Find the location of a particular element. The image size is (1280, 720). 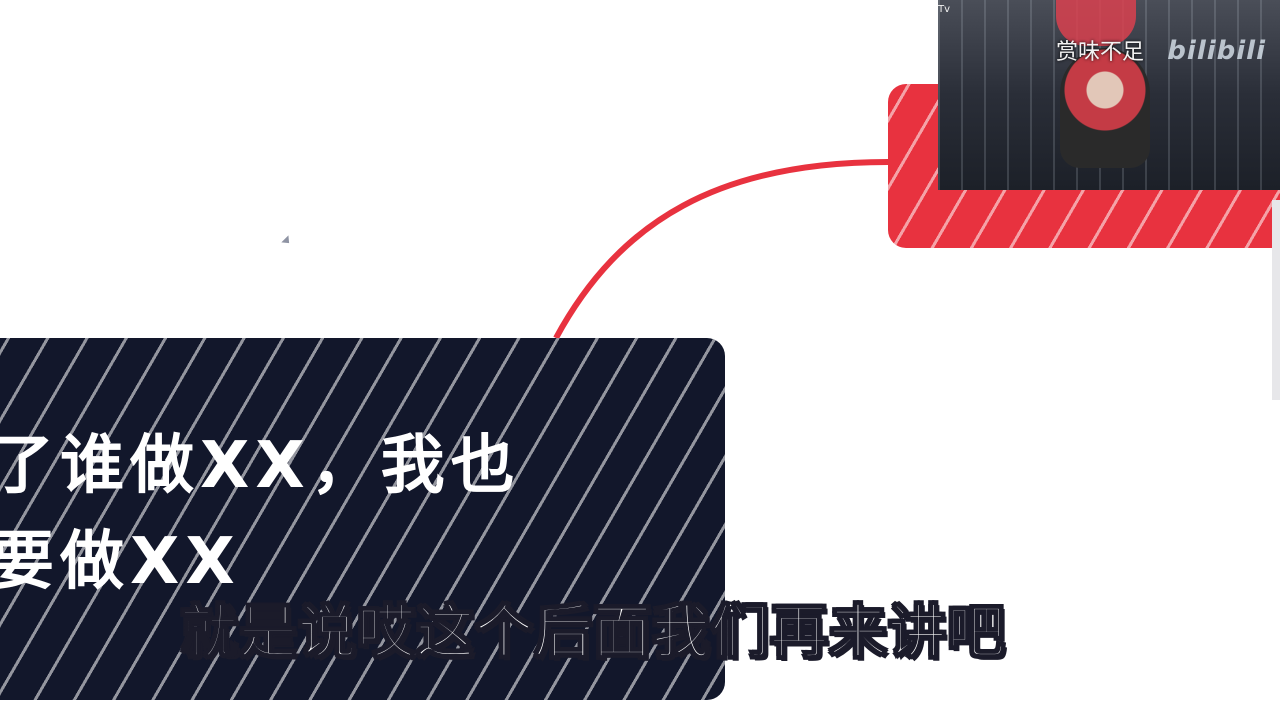

dark-node-label: 了谁做XX，我也 要做XX is located at coordinates (260, 514).